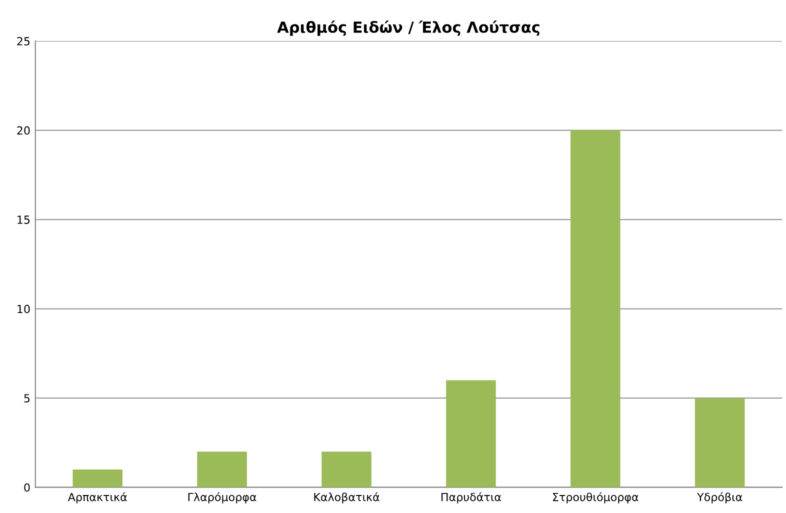 The height and width of the screenshot is (513, 786). Describe the element at coordinates (24, 309) in the screenshot. I see `y-tick-label: 10` at that location.